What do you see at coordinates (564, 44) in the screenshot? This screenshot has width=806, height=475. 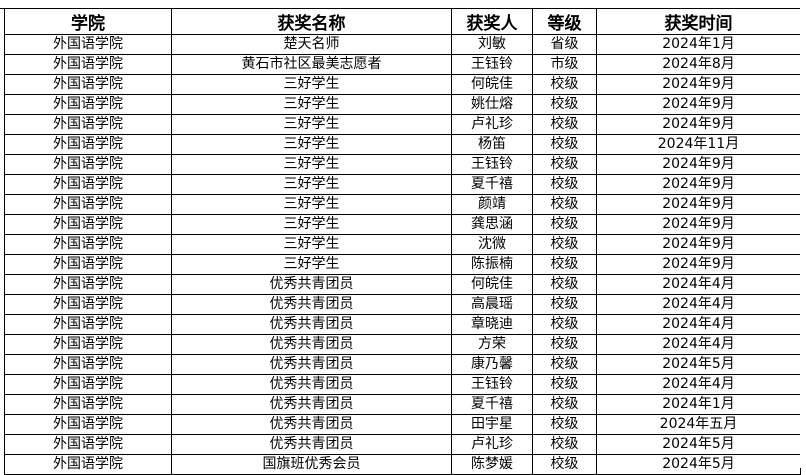 I see `table-cell: 省级` at bounding box center [564, 44].